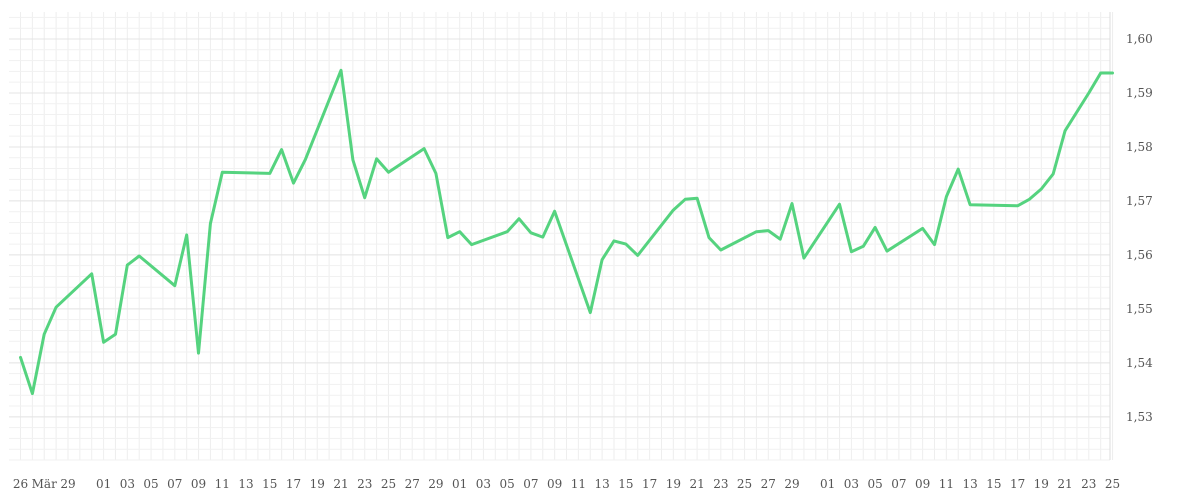  What do you see at coordinates (1139, 201) in the screenshot?
I see `y-tick-label: 1,57` at bounding box center [1139, 201].